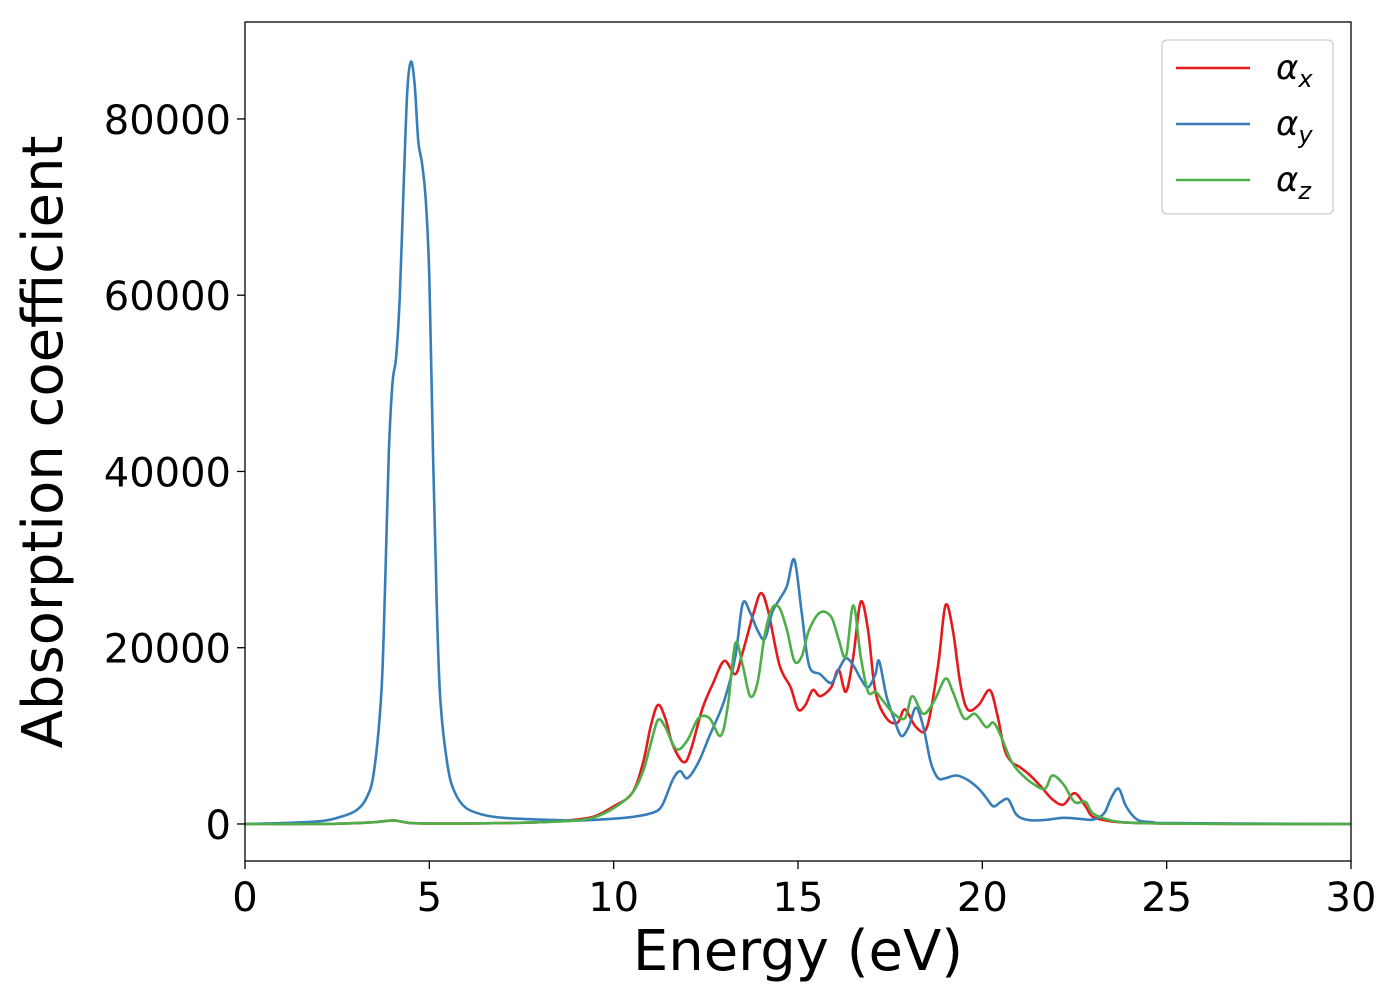 The width and height of the screenshot is (1400, 1000). What do you see at coordinates (167, 650) in the screenshot?
I see `y-tick-label: 20000` at bounding box center [167, 650].